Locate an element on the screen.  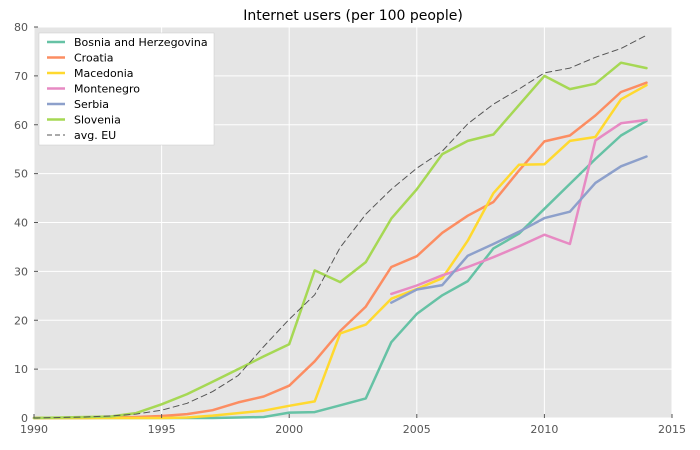
legend-label: avg. EU is located at coordinates (95, 135).